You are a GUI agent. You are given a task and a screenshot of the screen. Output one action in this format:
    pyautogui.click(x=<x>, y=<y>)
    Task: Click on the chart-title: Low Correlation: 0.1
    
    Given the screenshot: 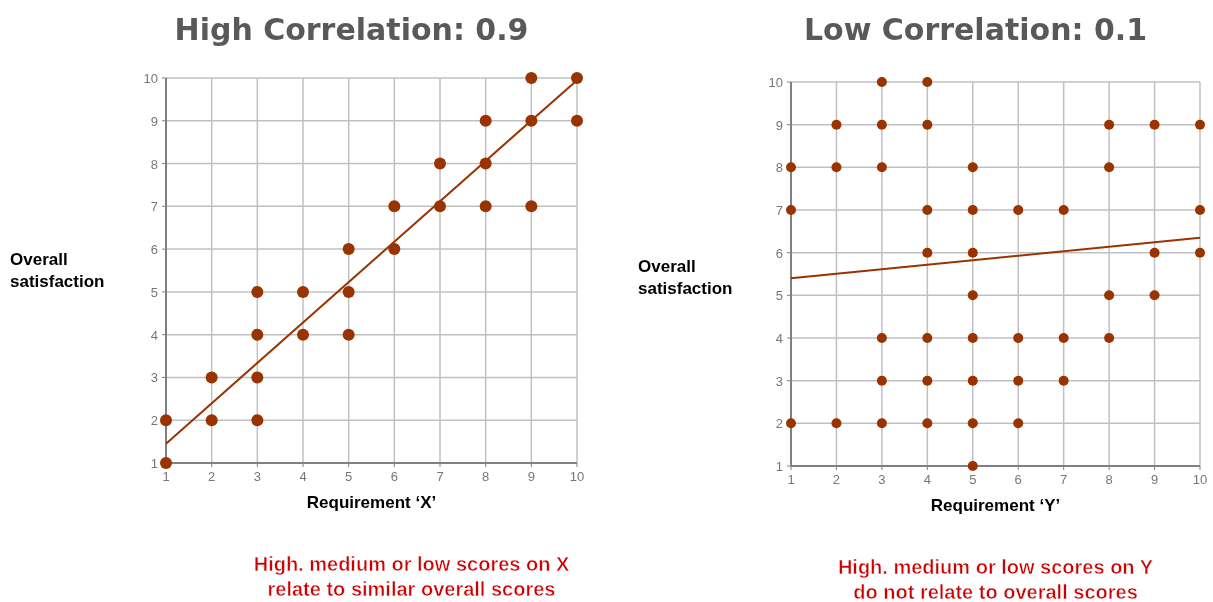 What is the action you would take?
    pyautogui.click(x=975, y=29)
    